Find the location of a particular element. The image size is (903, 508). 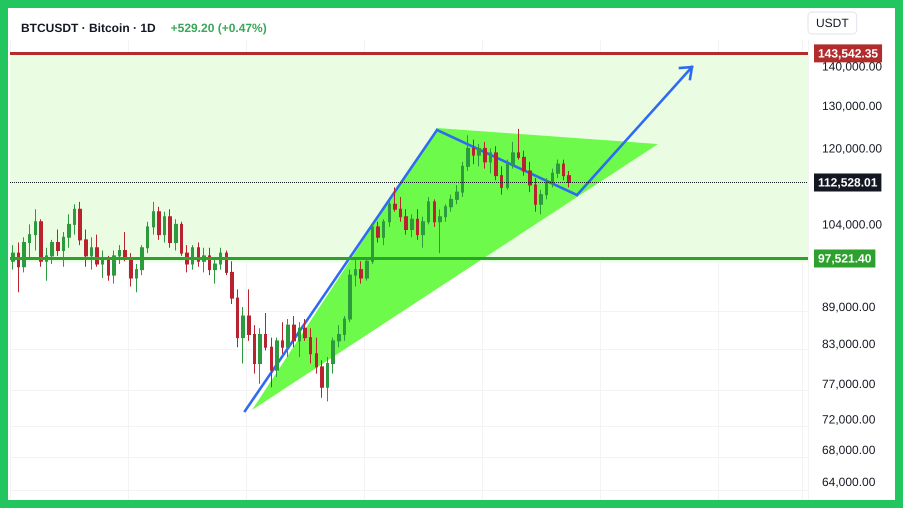

y-tick-label: 83,000.00 is located at coordinates (849, 344).